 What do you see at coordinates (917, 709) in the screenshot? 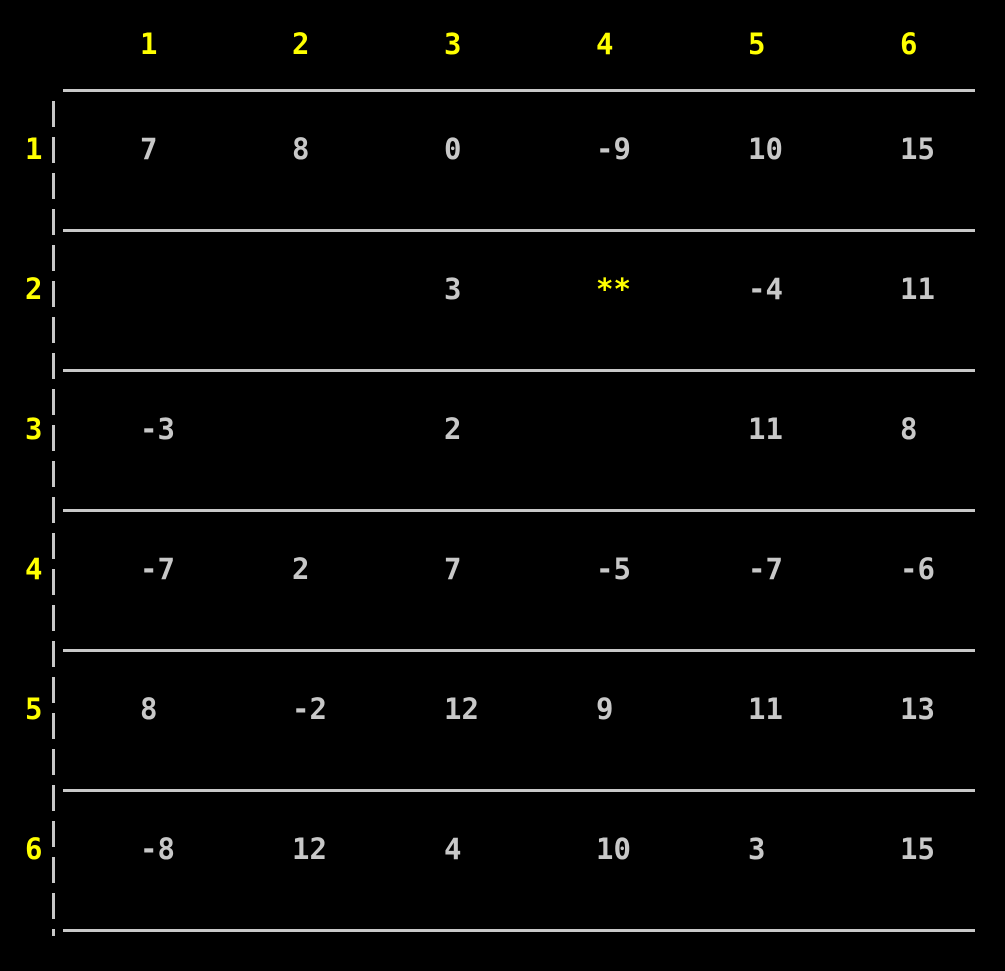
I see `grid-cell: 13` at bounding box center [917, 709].